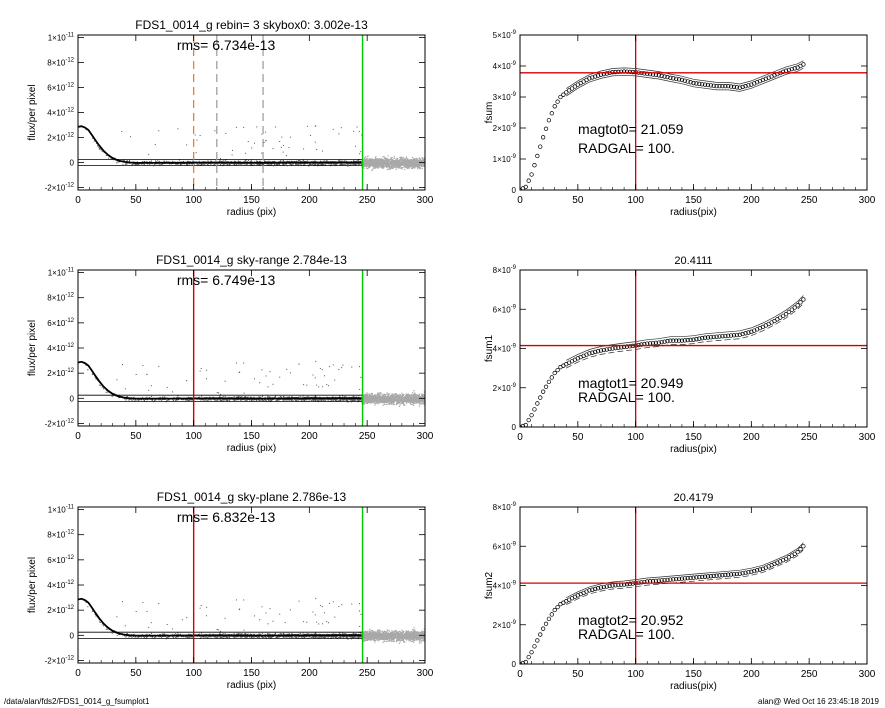 This screenshot has height=708, width=885. I want to click on rms-annotation: rms= 6.734e-13, so click(226, 45).